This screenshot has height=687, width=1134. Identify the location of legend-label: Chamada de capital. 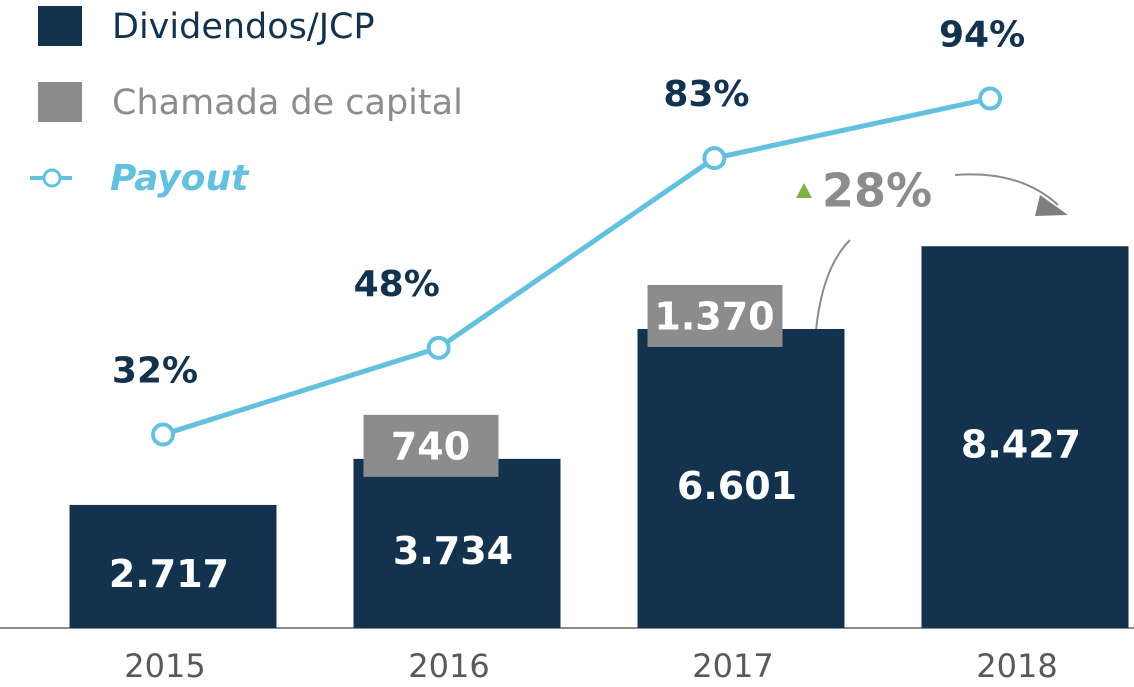
(287, 103).